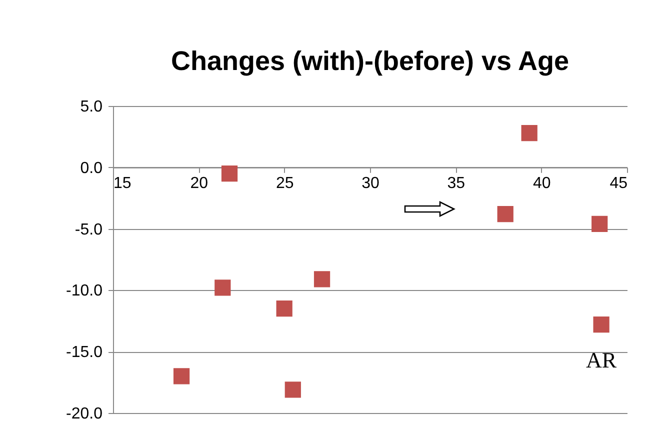 This screenshot has width=663, height=436. Describe the element at coordinates (91, 168) in the screenshot. I see `y-tick-label: 0.0` at that location.